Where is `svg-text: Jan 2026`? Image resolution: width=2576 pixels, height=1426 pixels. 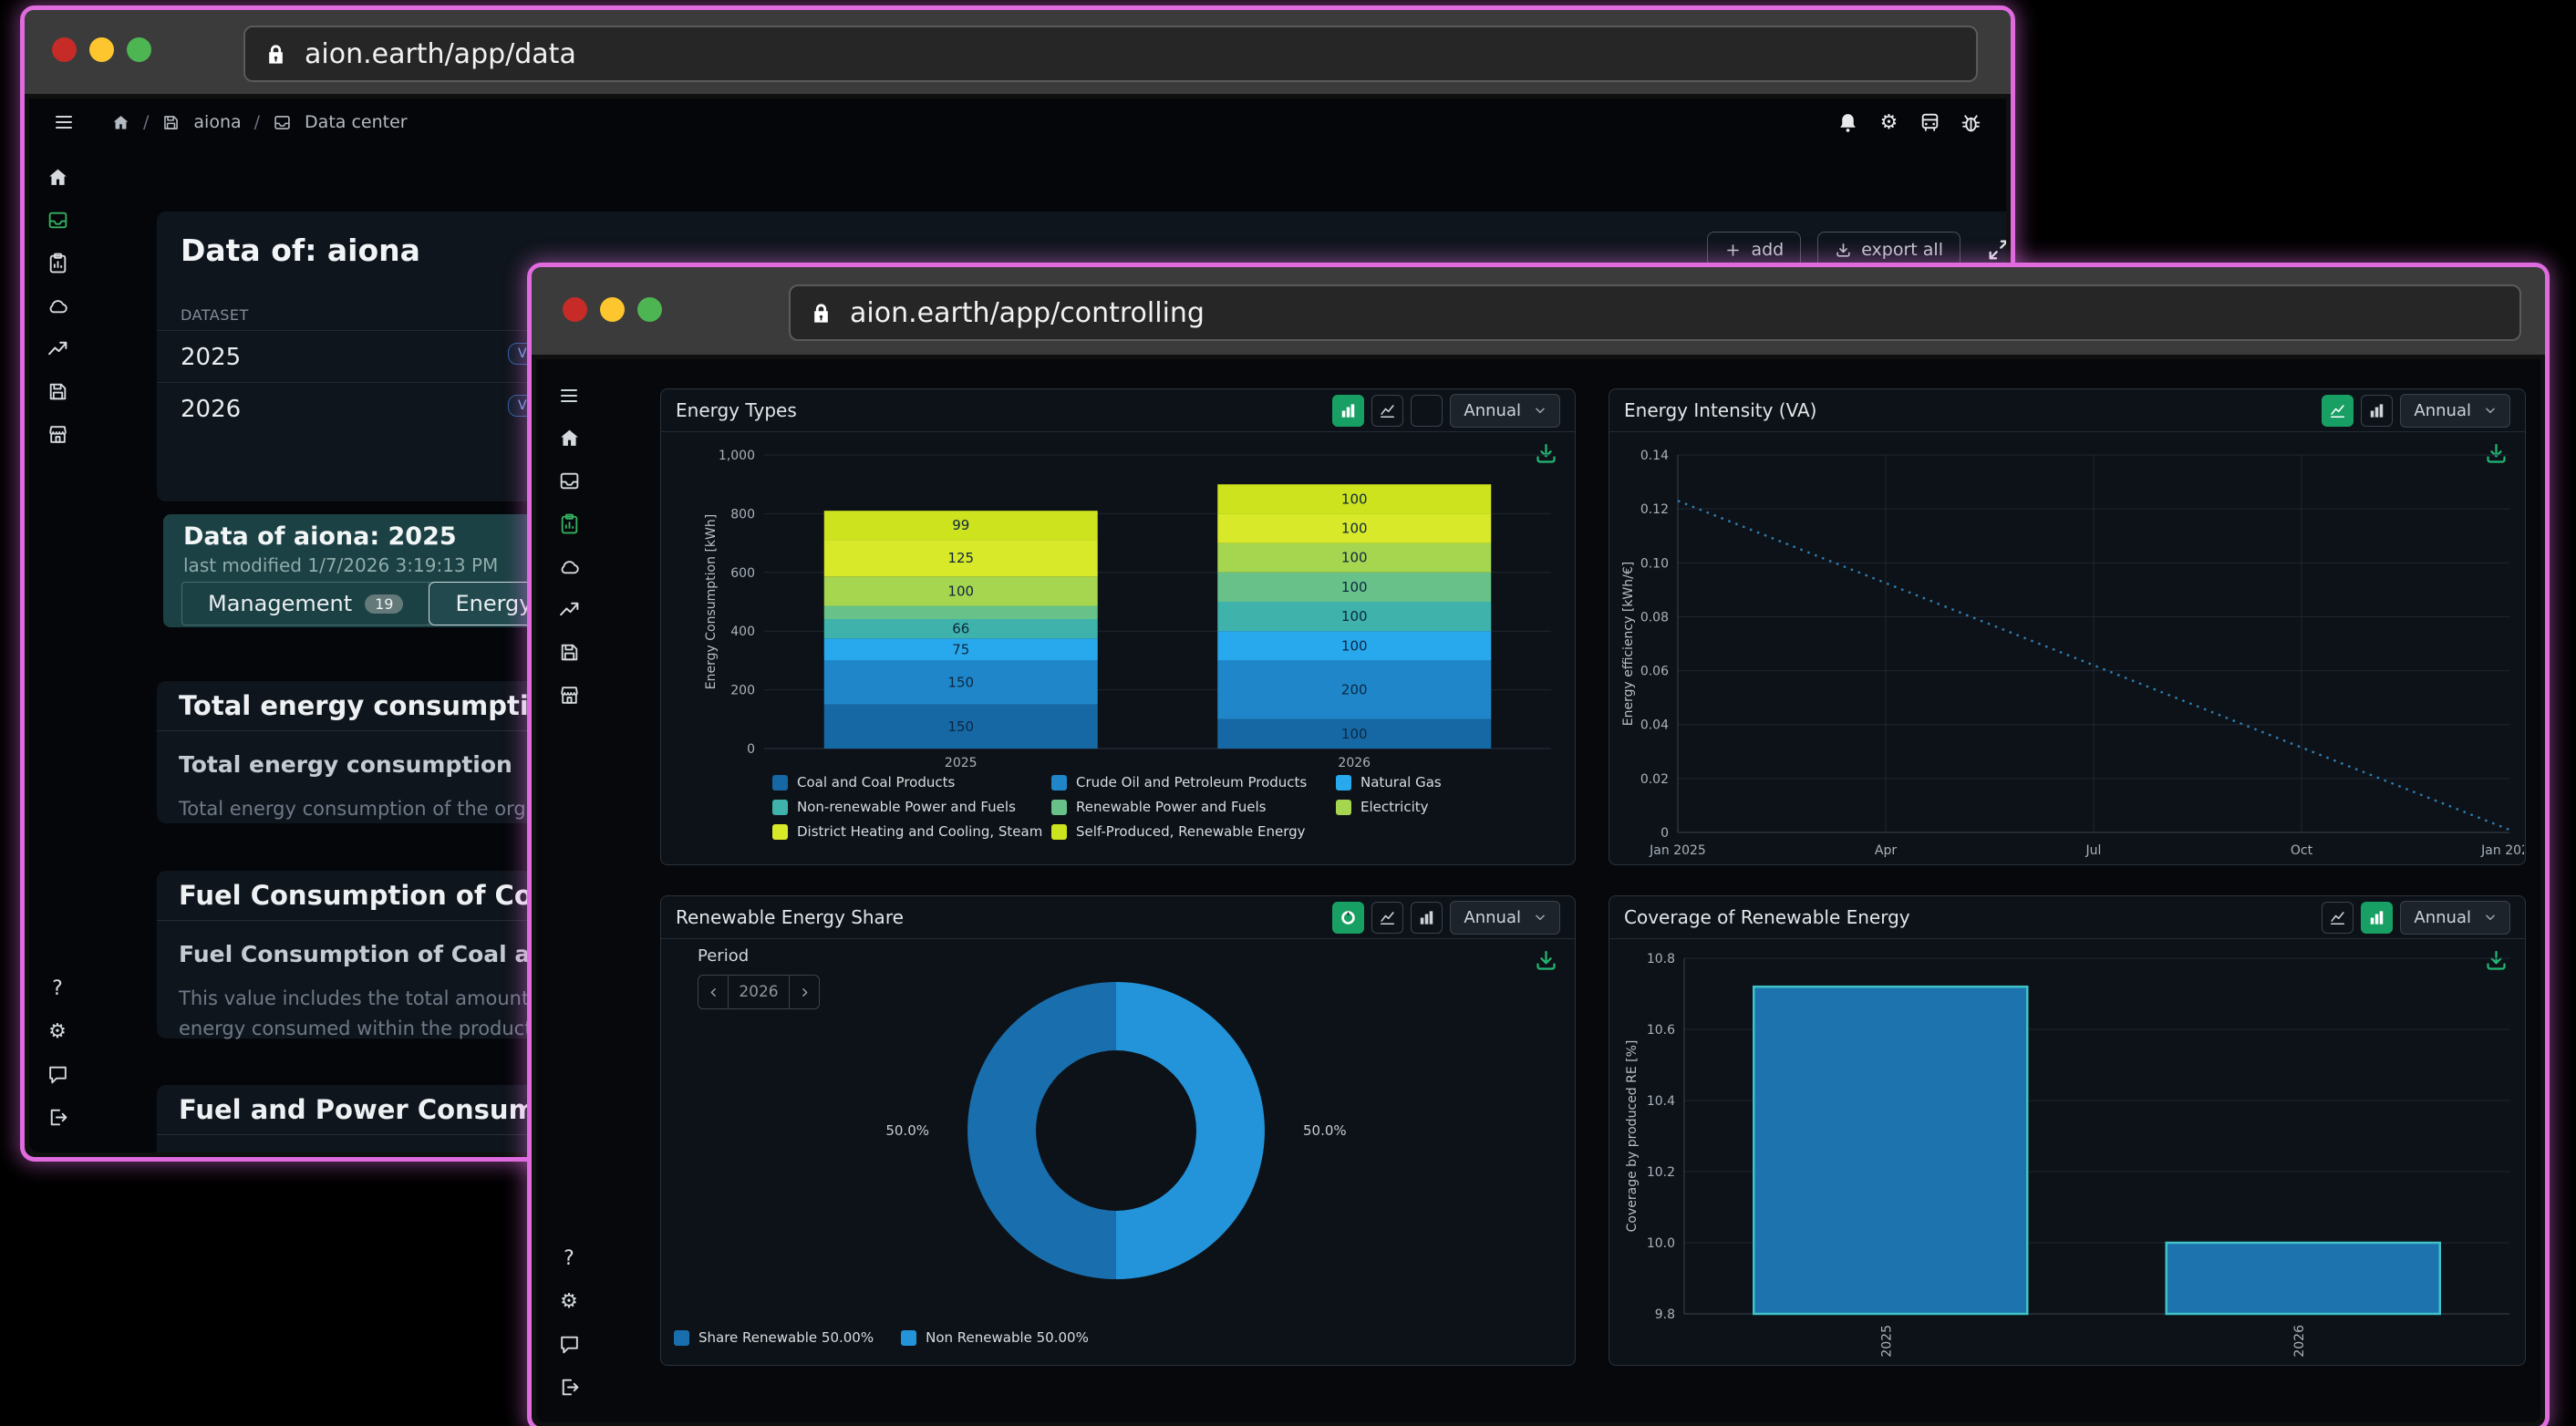 svg-text: Jan 2026 is located at coordinates (2502, 850).